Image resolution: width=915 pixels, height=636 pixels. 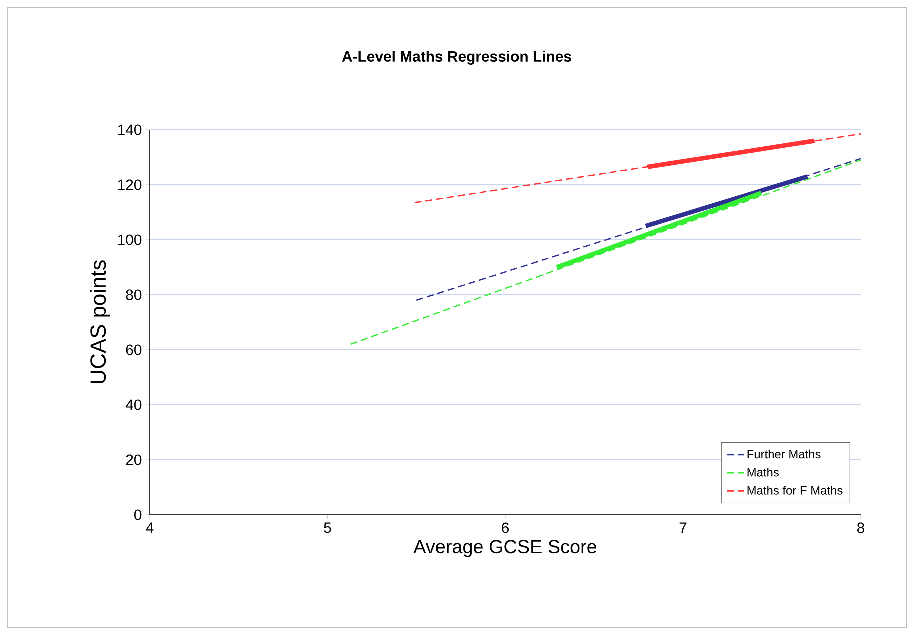 What do you see at coordinates (763, 472) in the screenshot?
I see `legend-label: Maths` at bounding box center [763, 472].